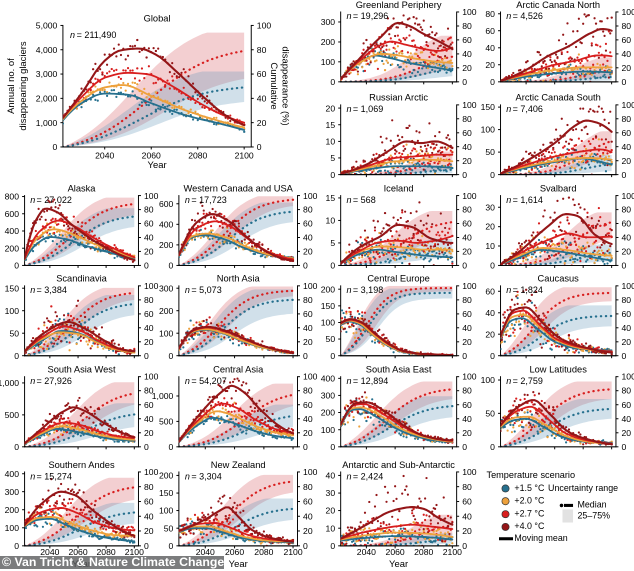 This screenshot has height=571, width=634. What do you see at coordinates (399, 370) in the screenshot?
I see `svg-text: South Asia East` at bounding box center [399, 370].